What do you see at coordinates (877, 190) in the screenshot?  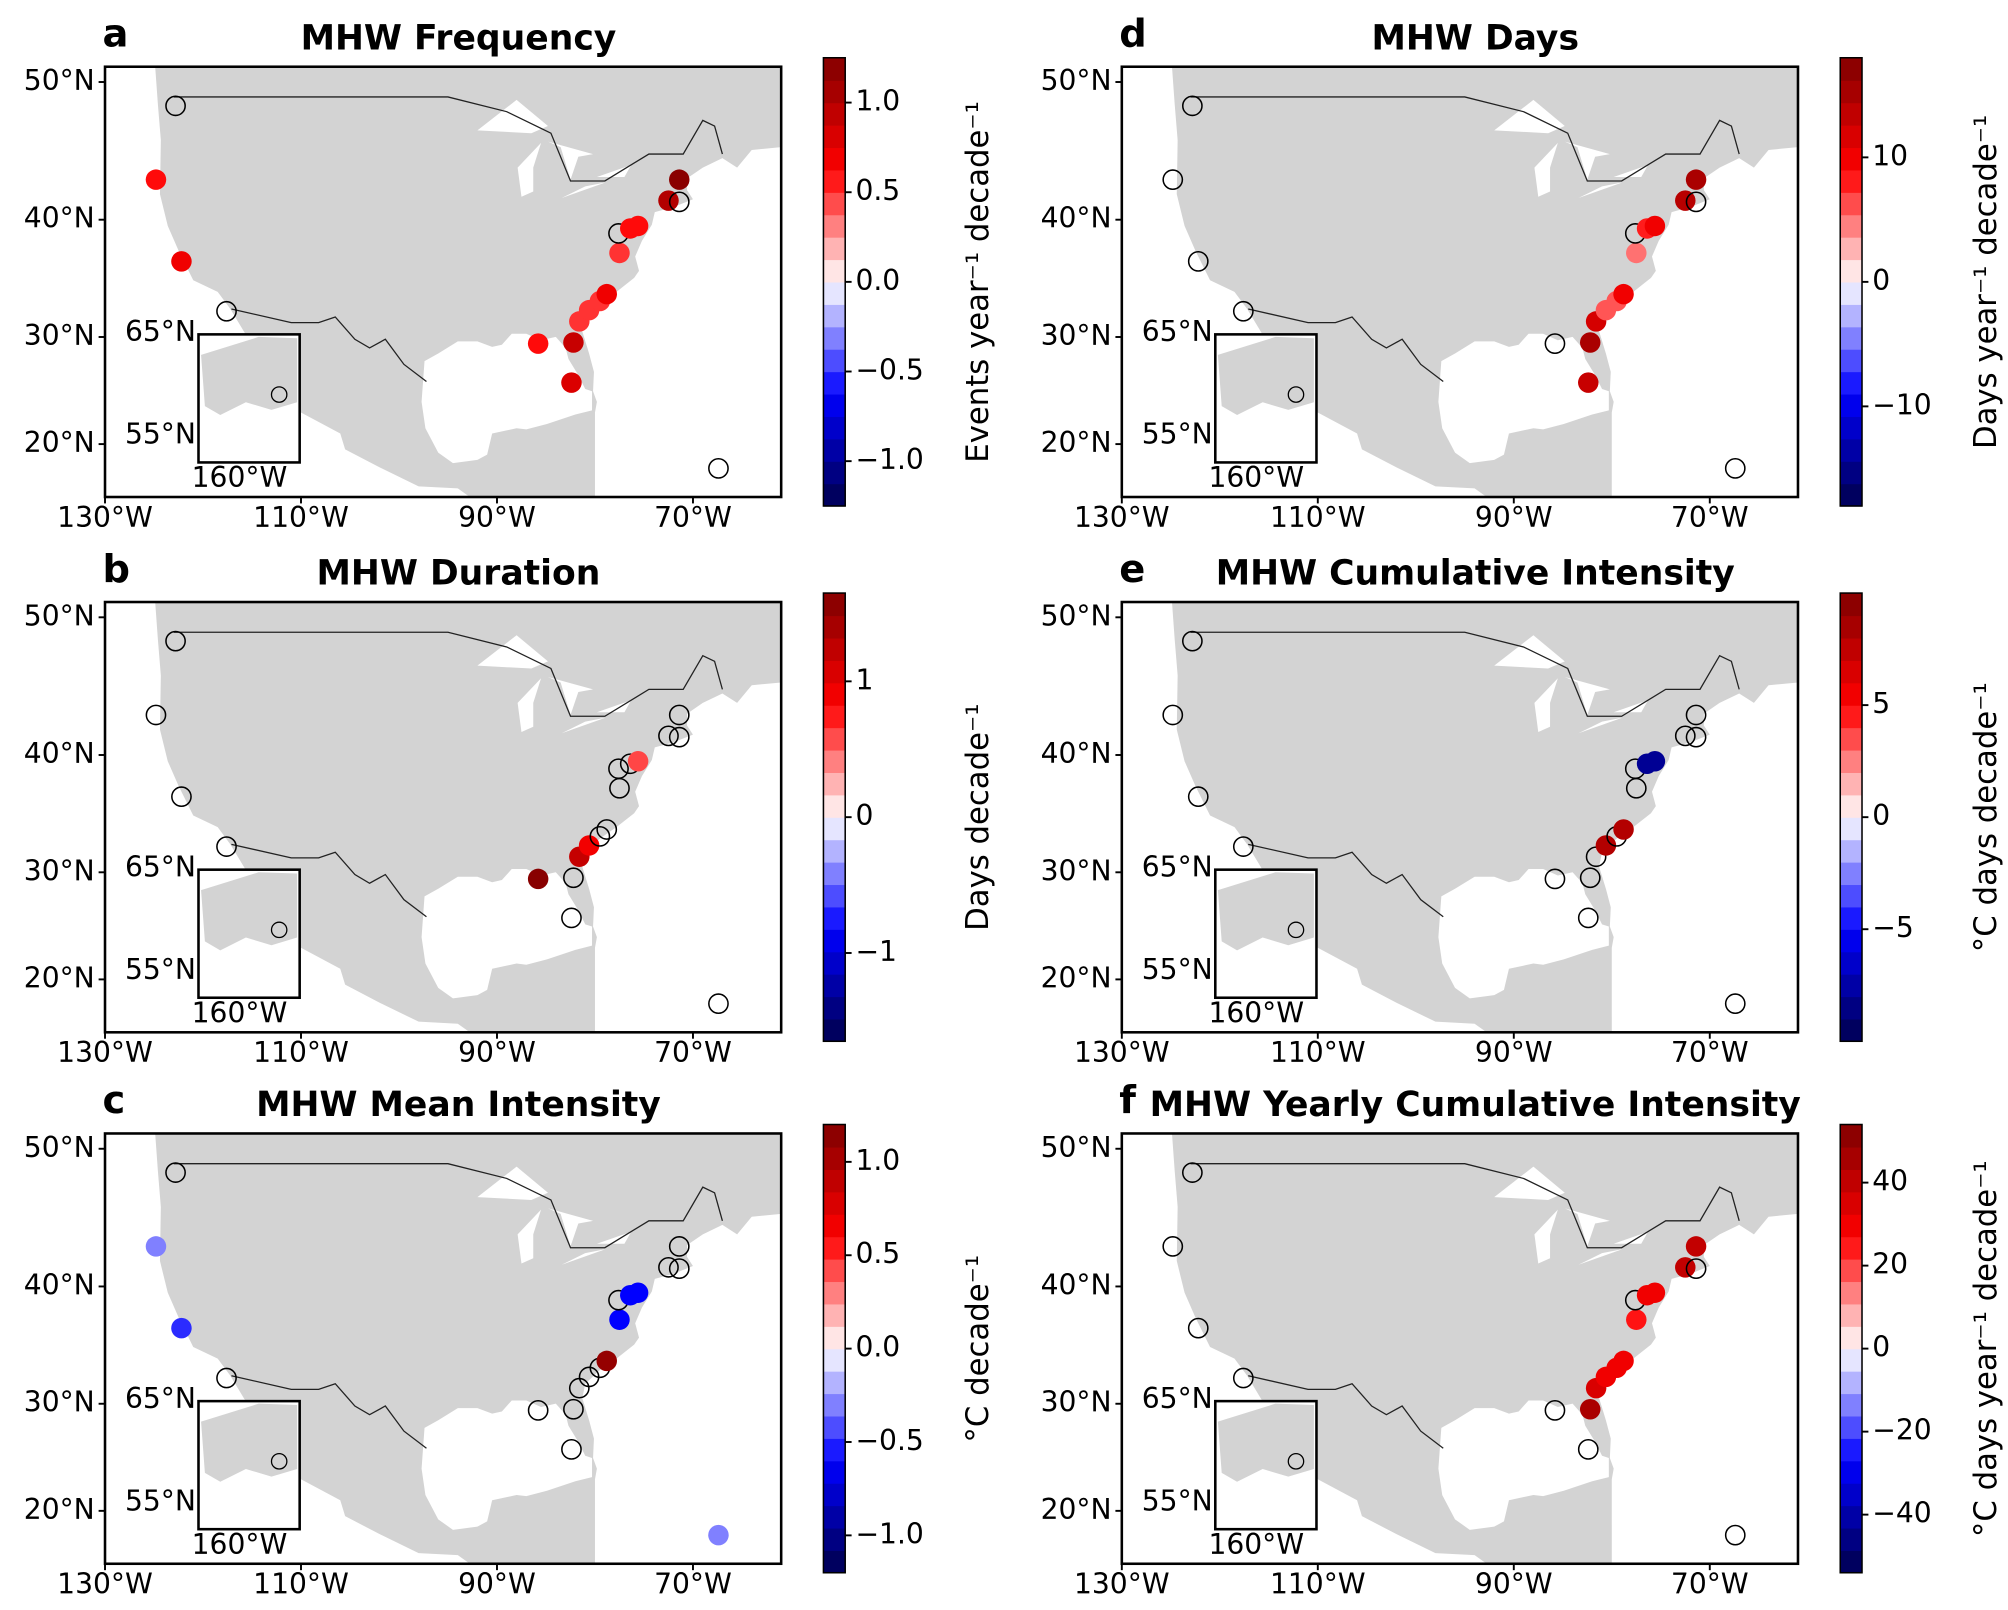 I see `colorbar-tick-label: 0.5` at bounding box center [877, 190].